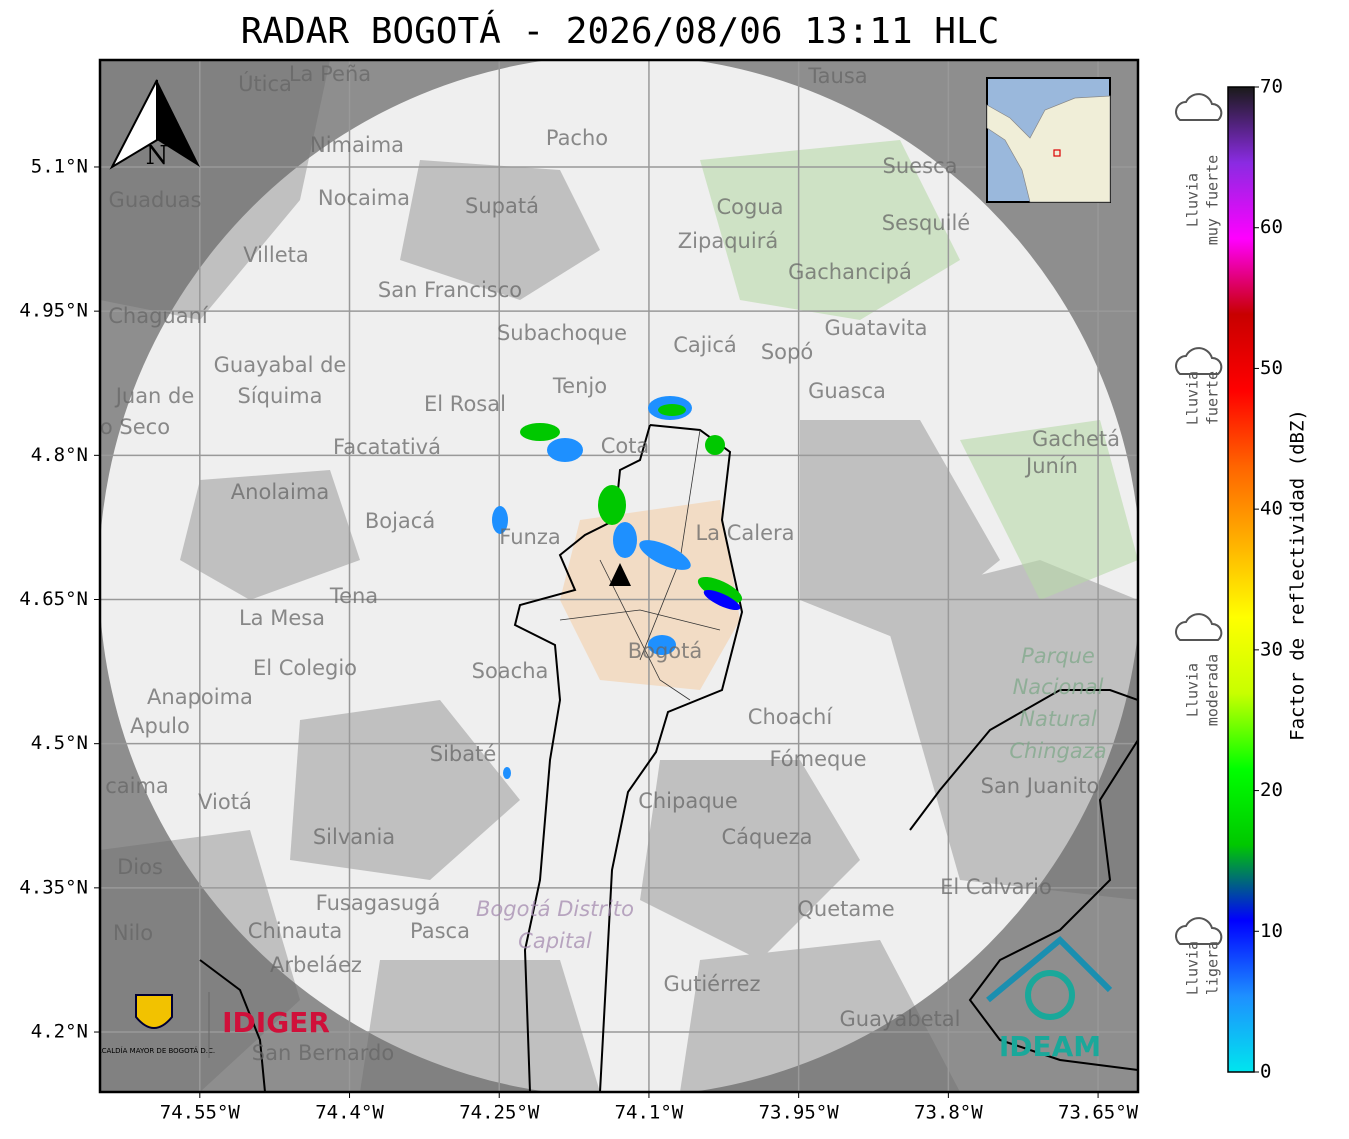 The image size is (1349, 1139). Describe the element at coordinates (744, 533) in the screenshot. I see `place-label: La Calera` at that location.